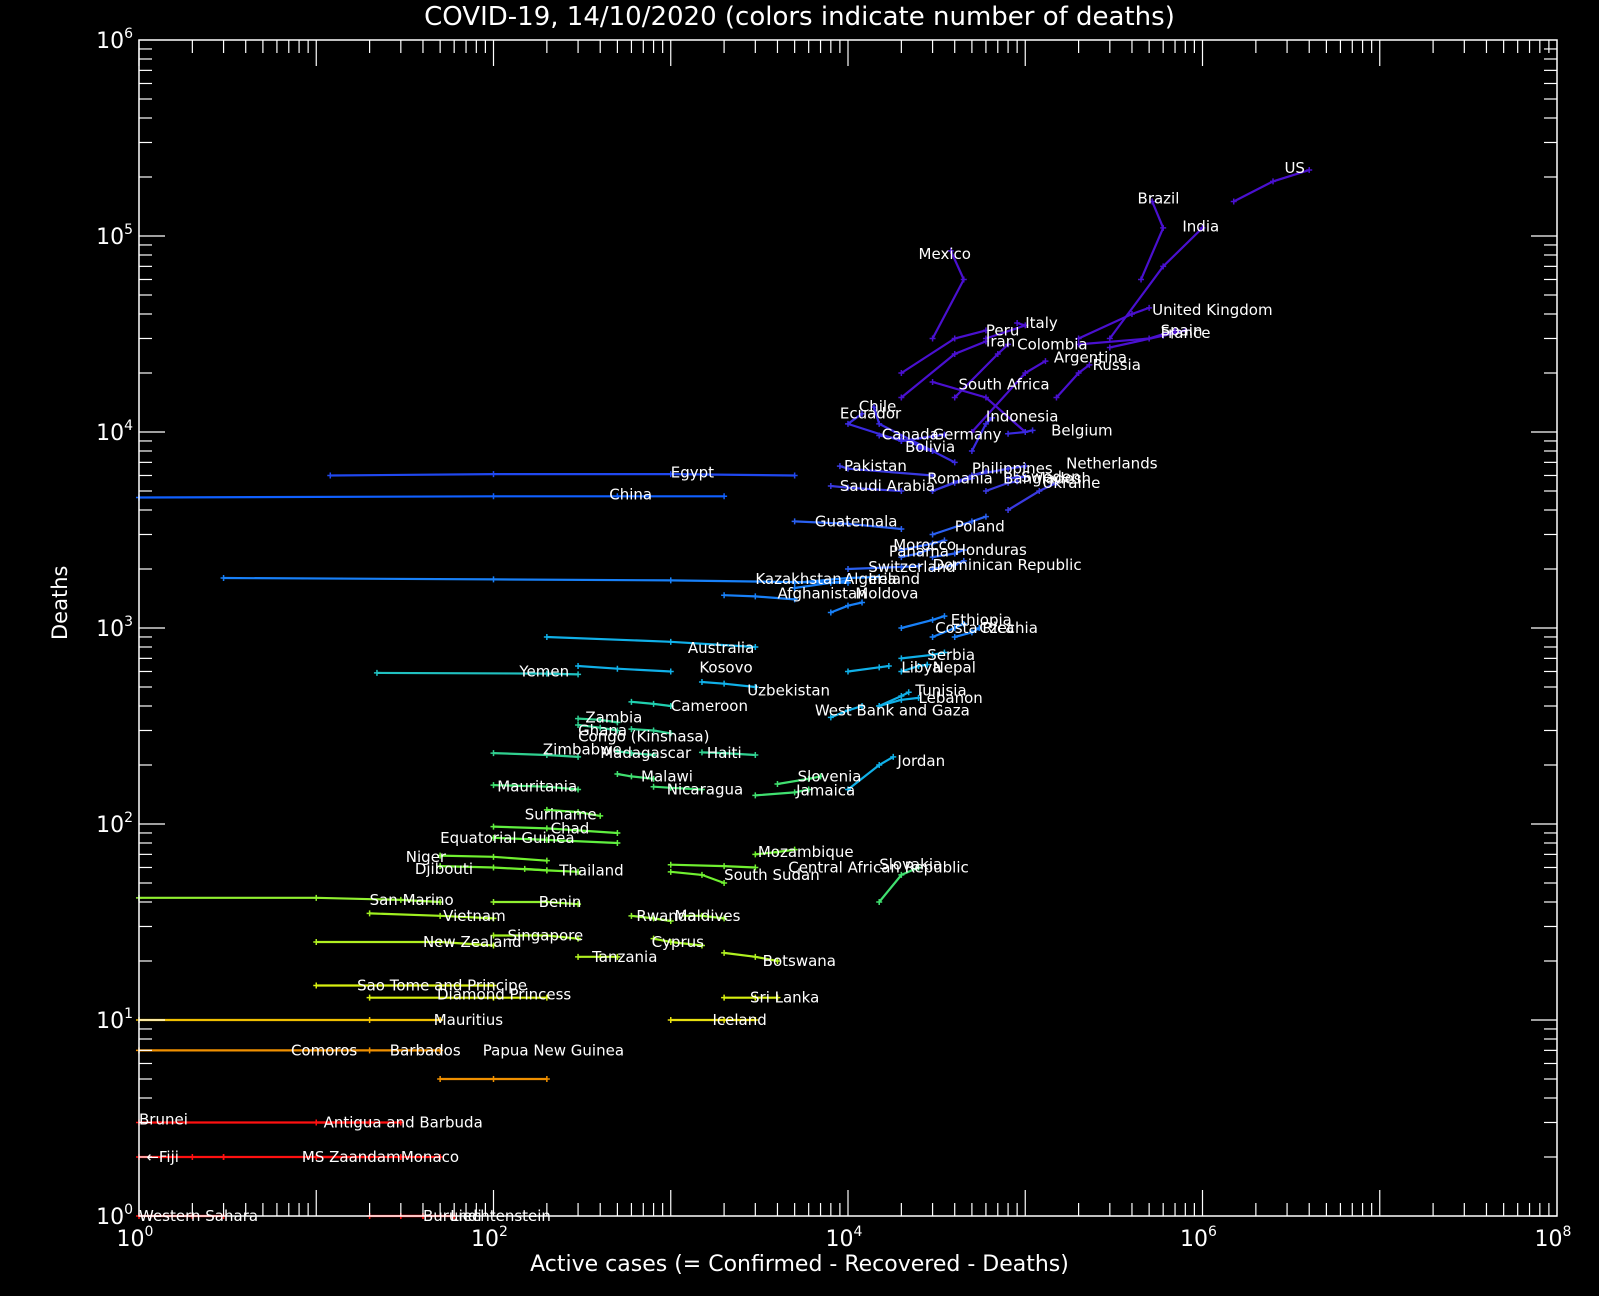 This screenshot has height=1296, width=1599. What do you see at coordinates (430, 1157) in the screenshot?
I see `country-label: Monaco` at bounding box center [430, 1157].